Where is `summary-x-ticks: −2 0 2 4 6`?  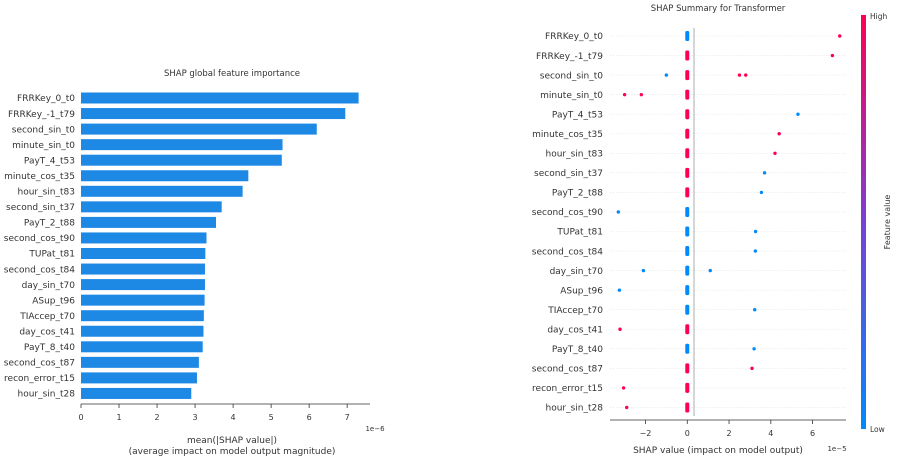 summary-x-ticks: −2 0 2 4 6 is located at coordinates (727, 429).